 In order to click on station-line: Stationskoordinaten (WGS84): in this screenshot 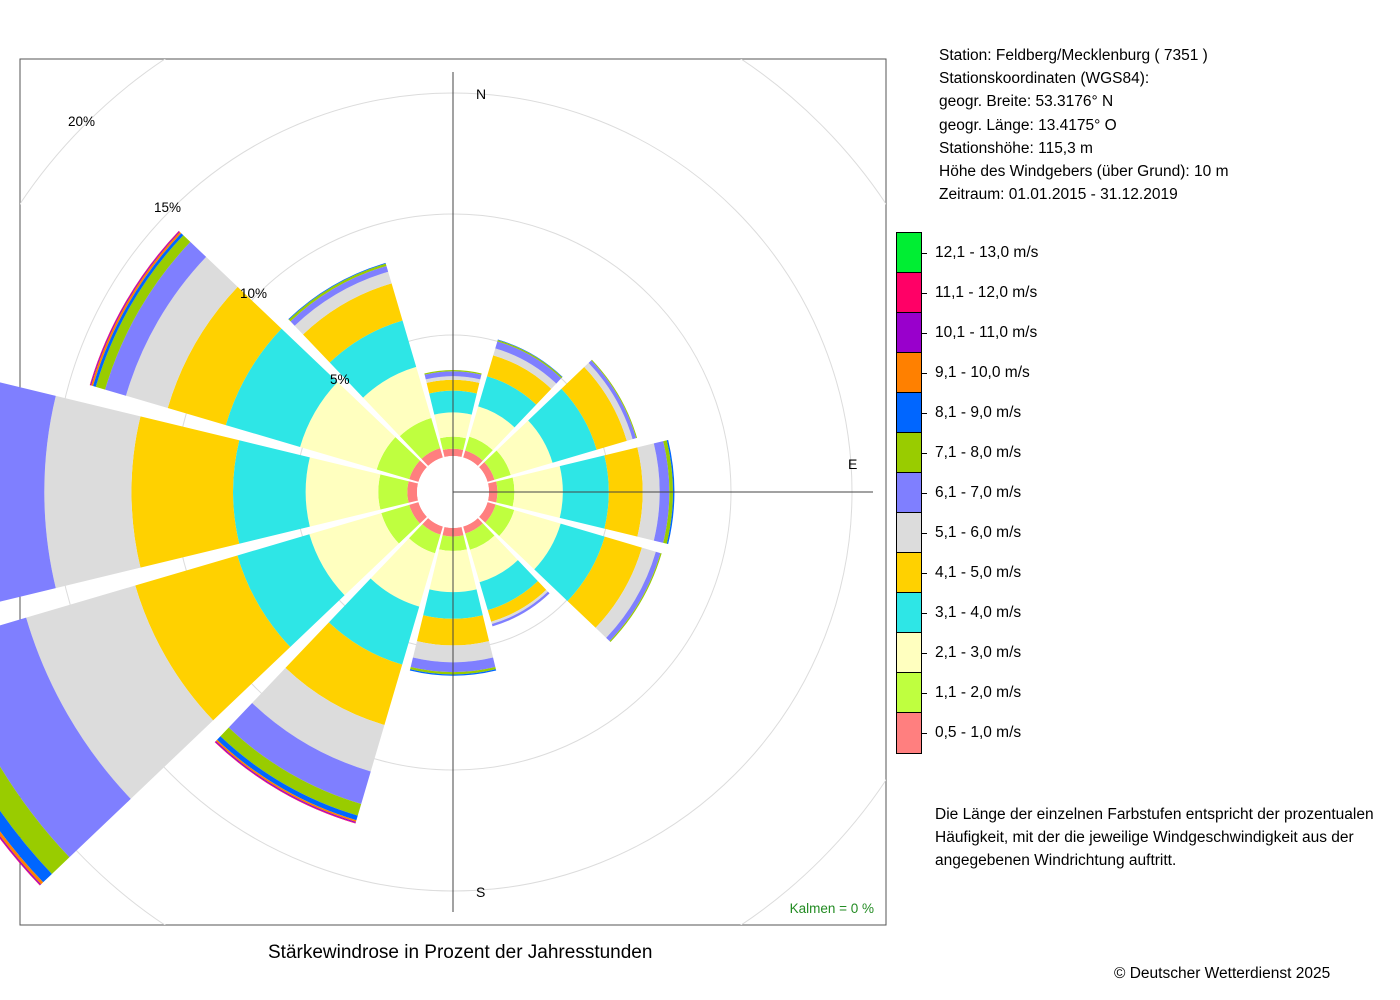, I will do `click(1044, 79)`.